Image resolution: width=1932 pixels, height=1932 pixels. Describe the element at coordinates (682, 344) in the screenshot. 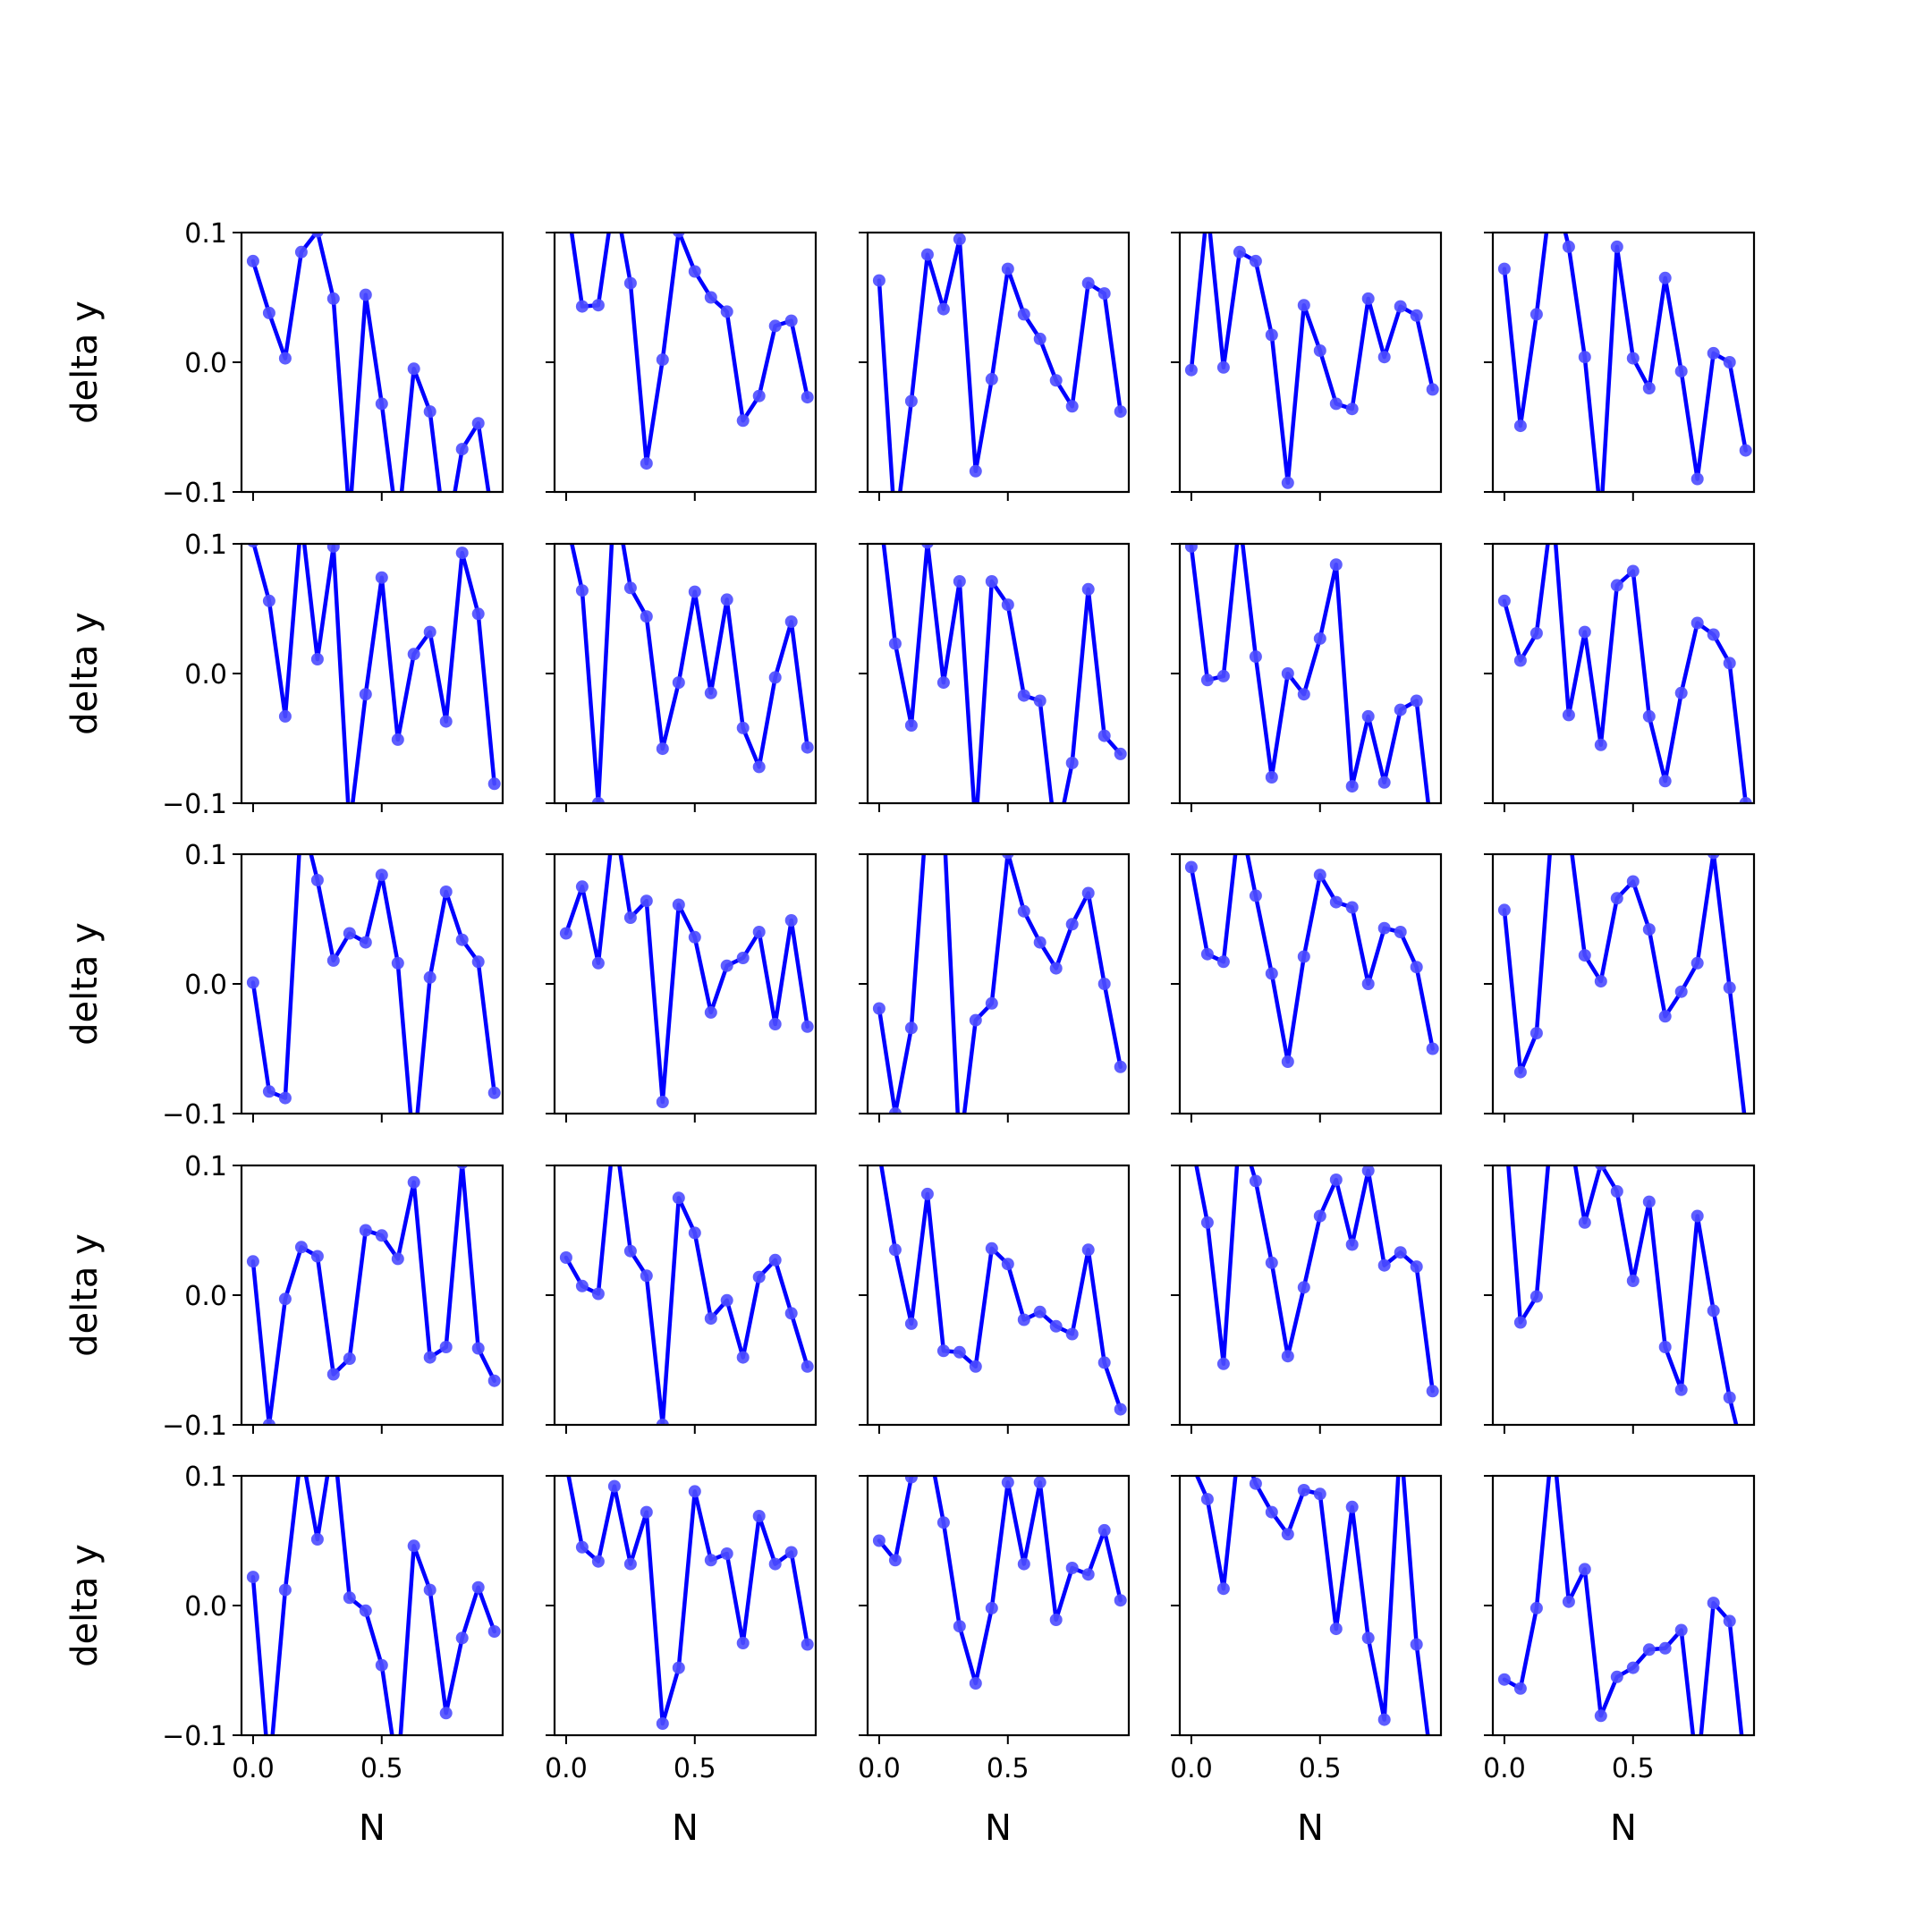

I see `subplot-r1-c2` at that location.